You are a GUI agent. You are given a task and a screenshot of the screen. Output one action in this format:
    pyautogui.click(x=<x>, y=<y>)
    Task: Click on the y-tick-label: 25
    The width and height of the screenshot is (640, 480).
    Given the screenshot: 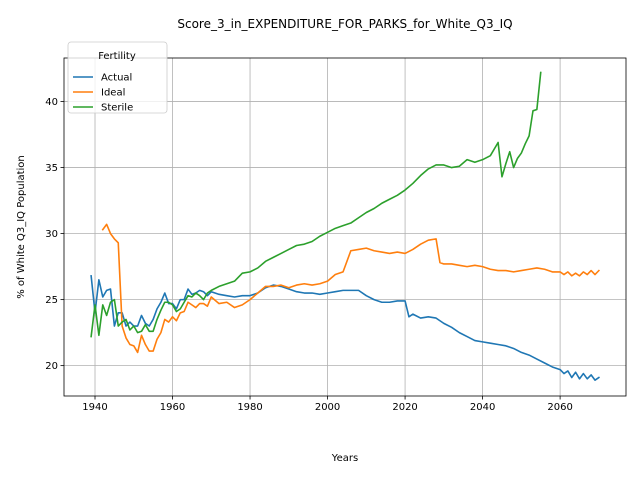 What is the action you would take?
    pyautogui.click(x=51, y=300)
    